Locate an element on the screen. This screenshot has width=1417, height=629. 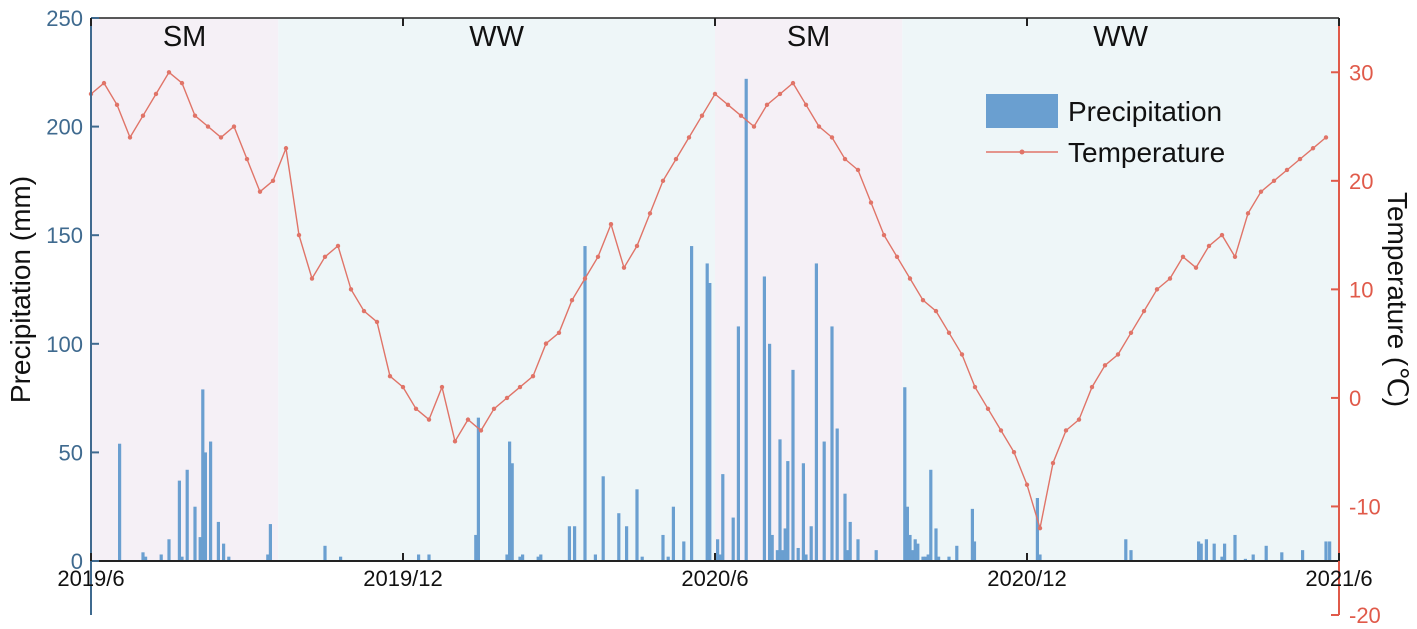
left-y-tick-label: 50 is located at coordinates (71, 452).